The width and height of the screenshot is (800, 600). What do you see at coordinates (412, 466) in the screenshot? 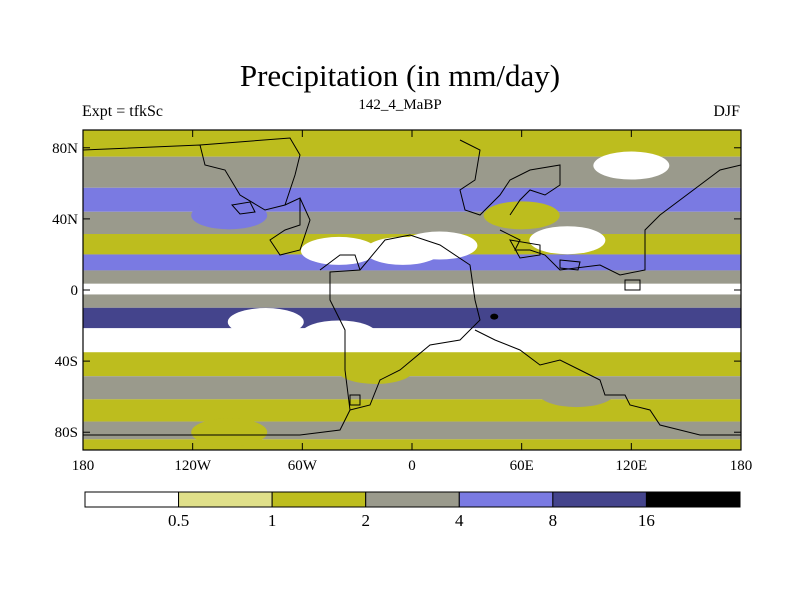
I see `lon-tick-label: 0` at bounding box center [412, 466].